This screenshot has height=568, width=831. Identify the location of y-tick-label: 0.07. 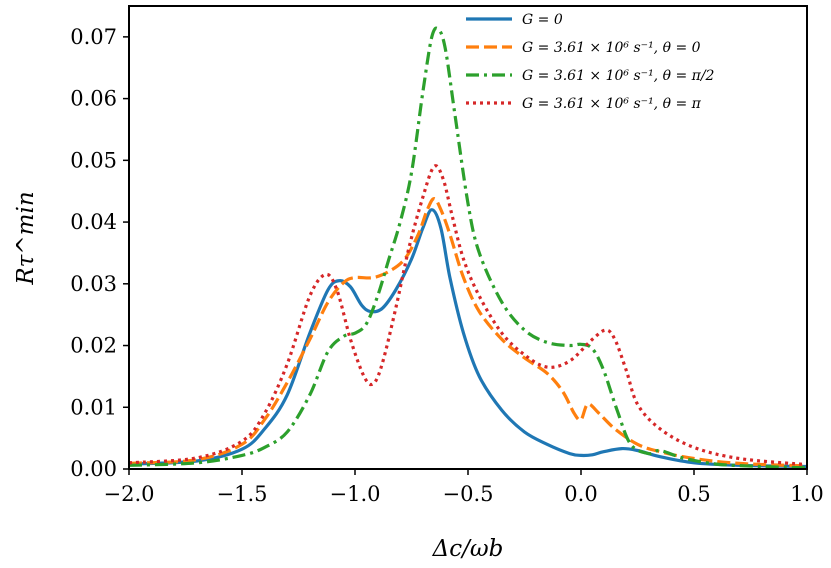
(93, 37).